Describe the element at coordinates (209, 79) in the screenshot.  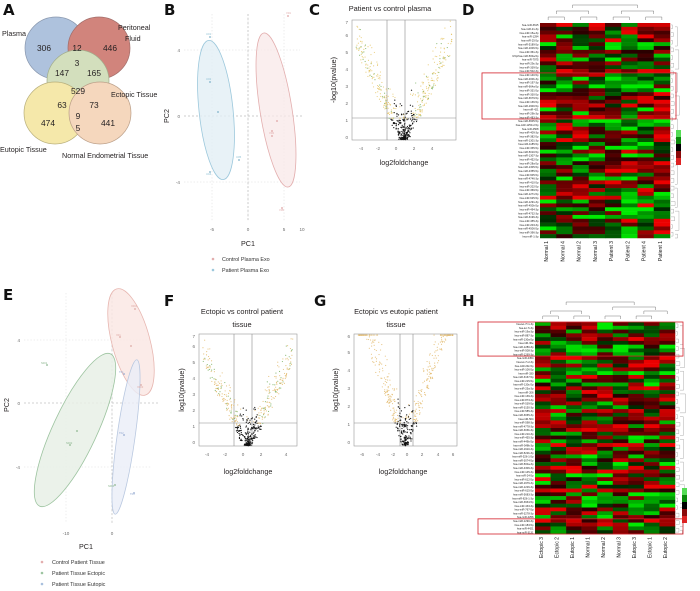
I see `svg-text: U02` at that location.